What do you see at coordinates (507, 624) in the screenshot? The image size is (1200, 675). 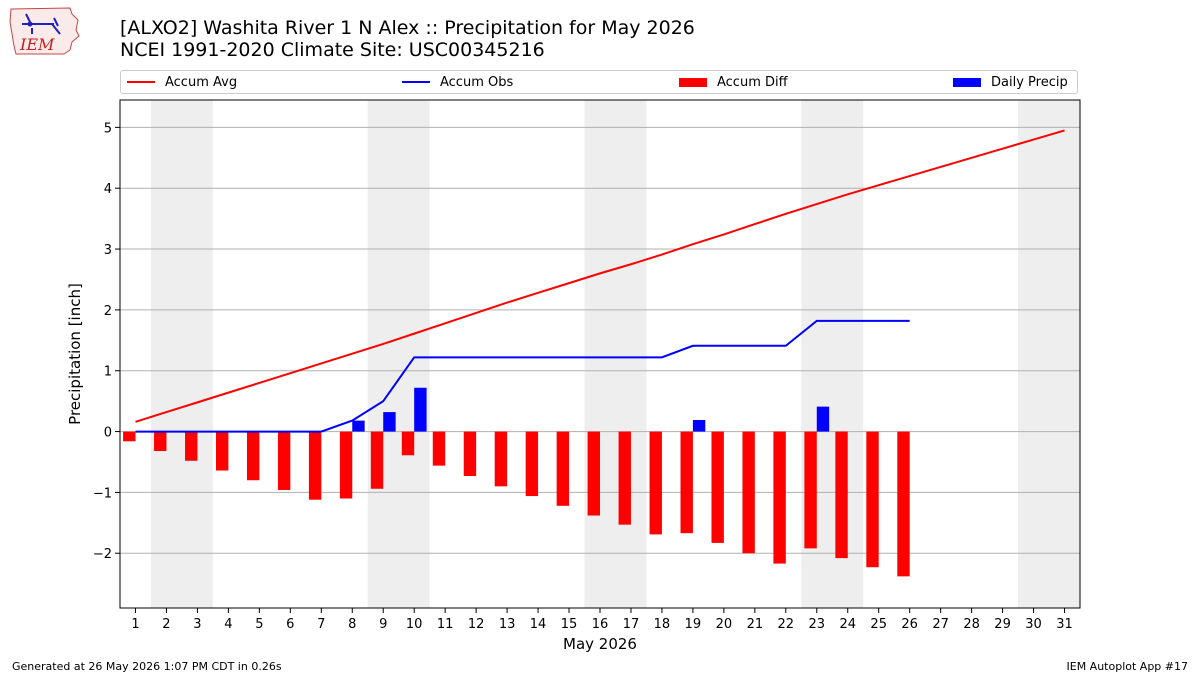 I see `x-tick-label: 13` at bounding box center [507, 624].